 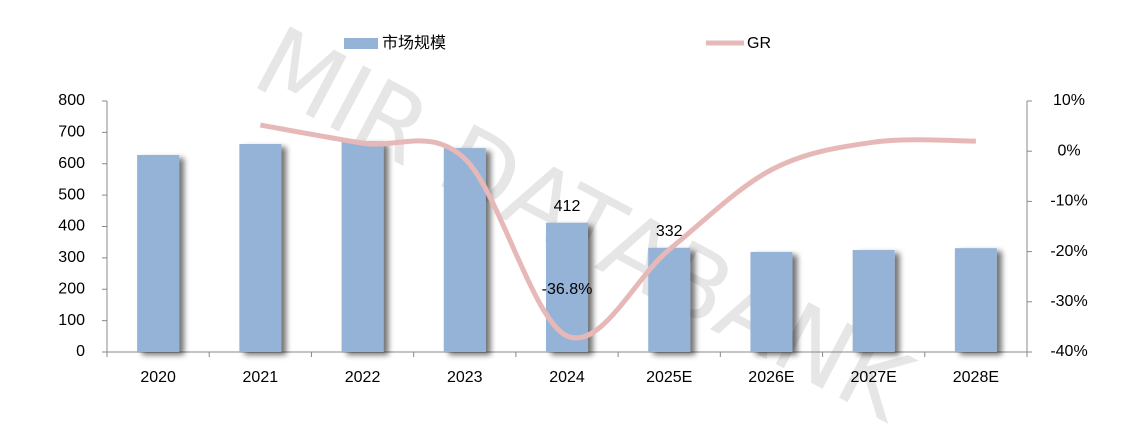 I want to click on y-tick-label: 700, so click(x=71, y=132).